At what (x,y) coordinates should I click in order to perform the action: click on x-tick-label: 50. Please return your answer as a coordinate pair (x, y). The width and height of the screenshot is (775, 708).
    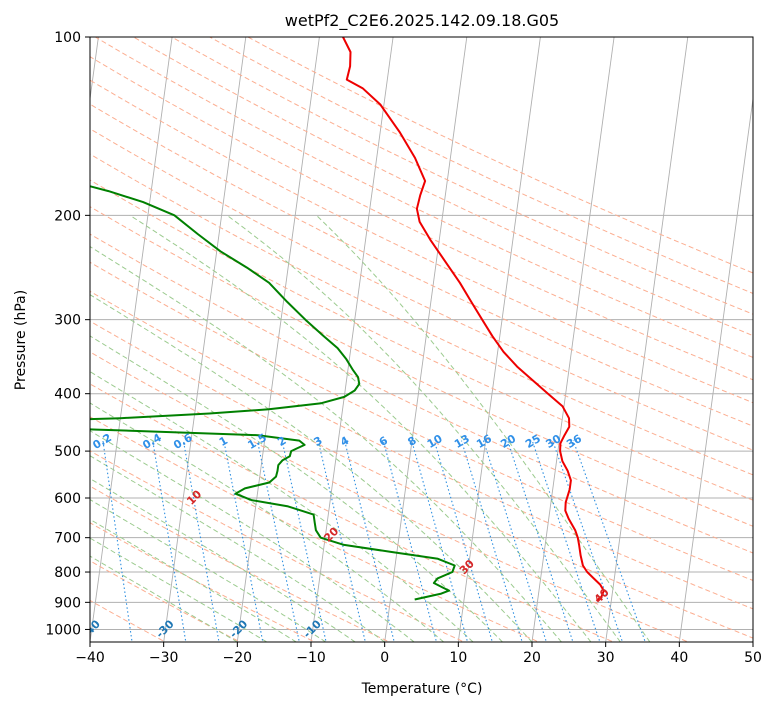
    Looking at the image, I should click on (753, 658).